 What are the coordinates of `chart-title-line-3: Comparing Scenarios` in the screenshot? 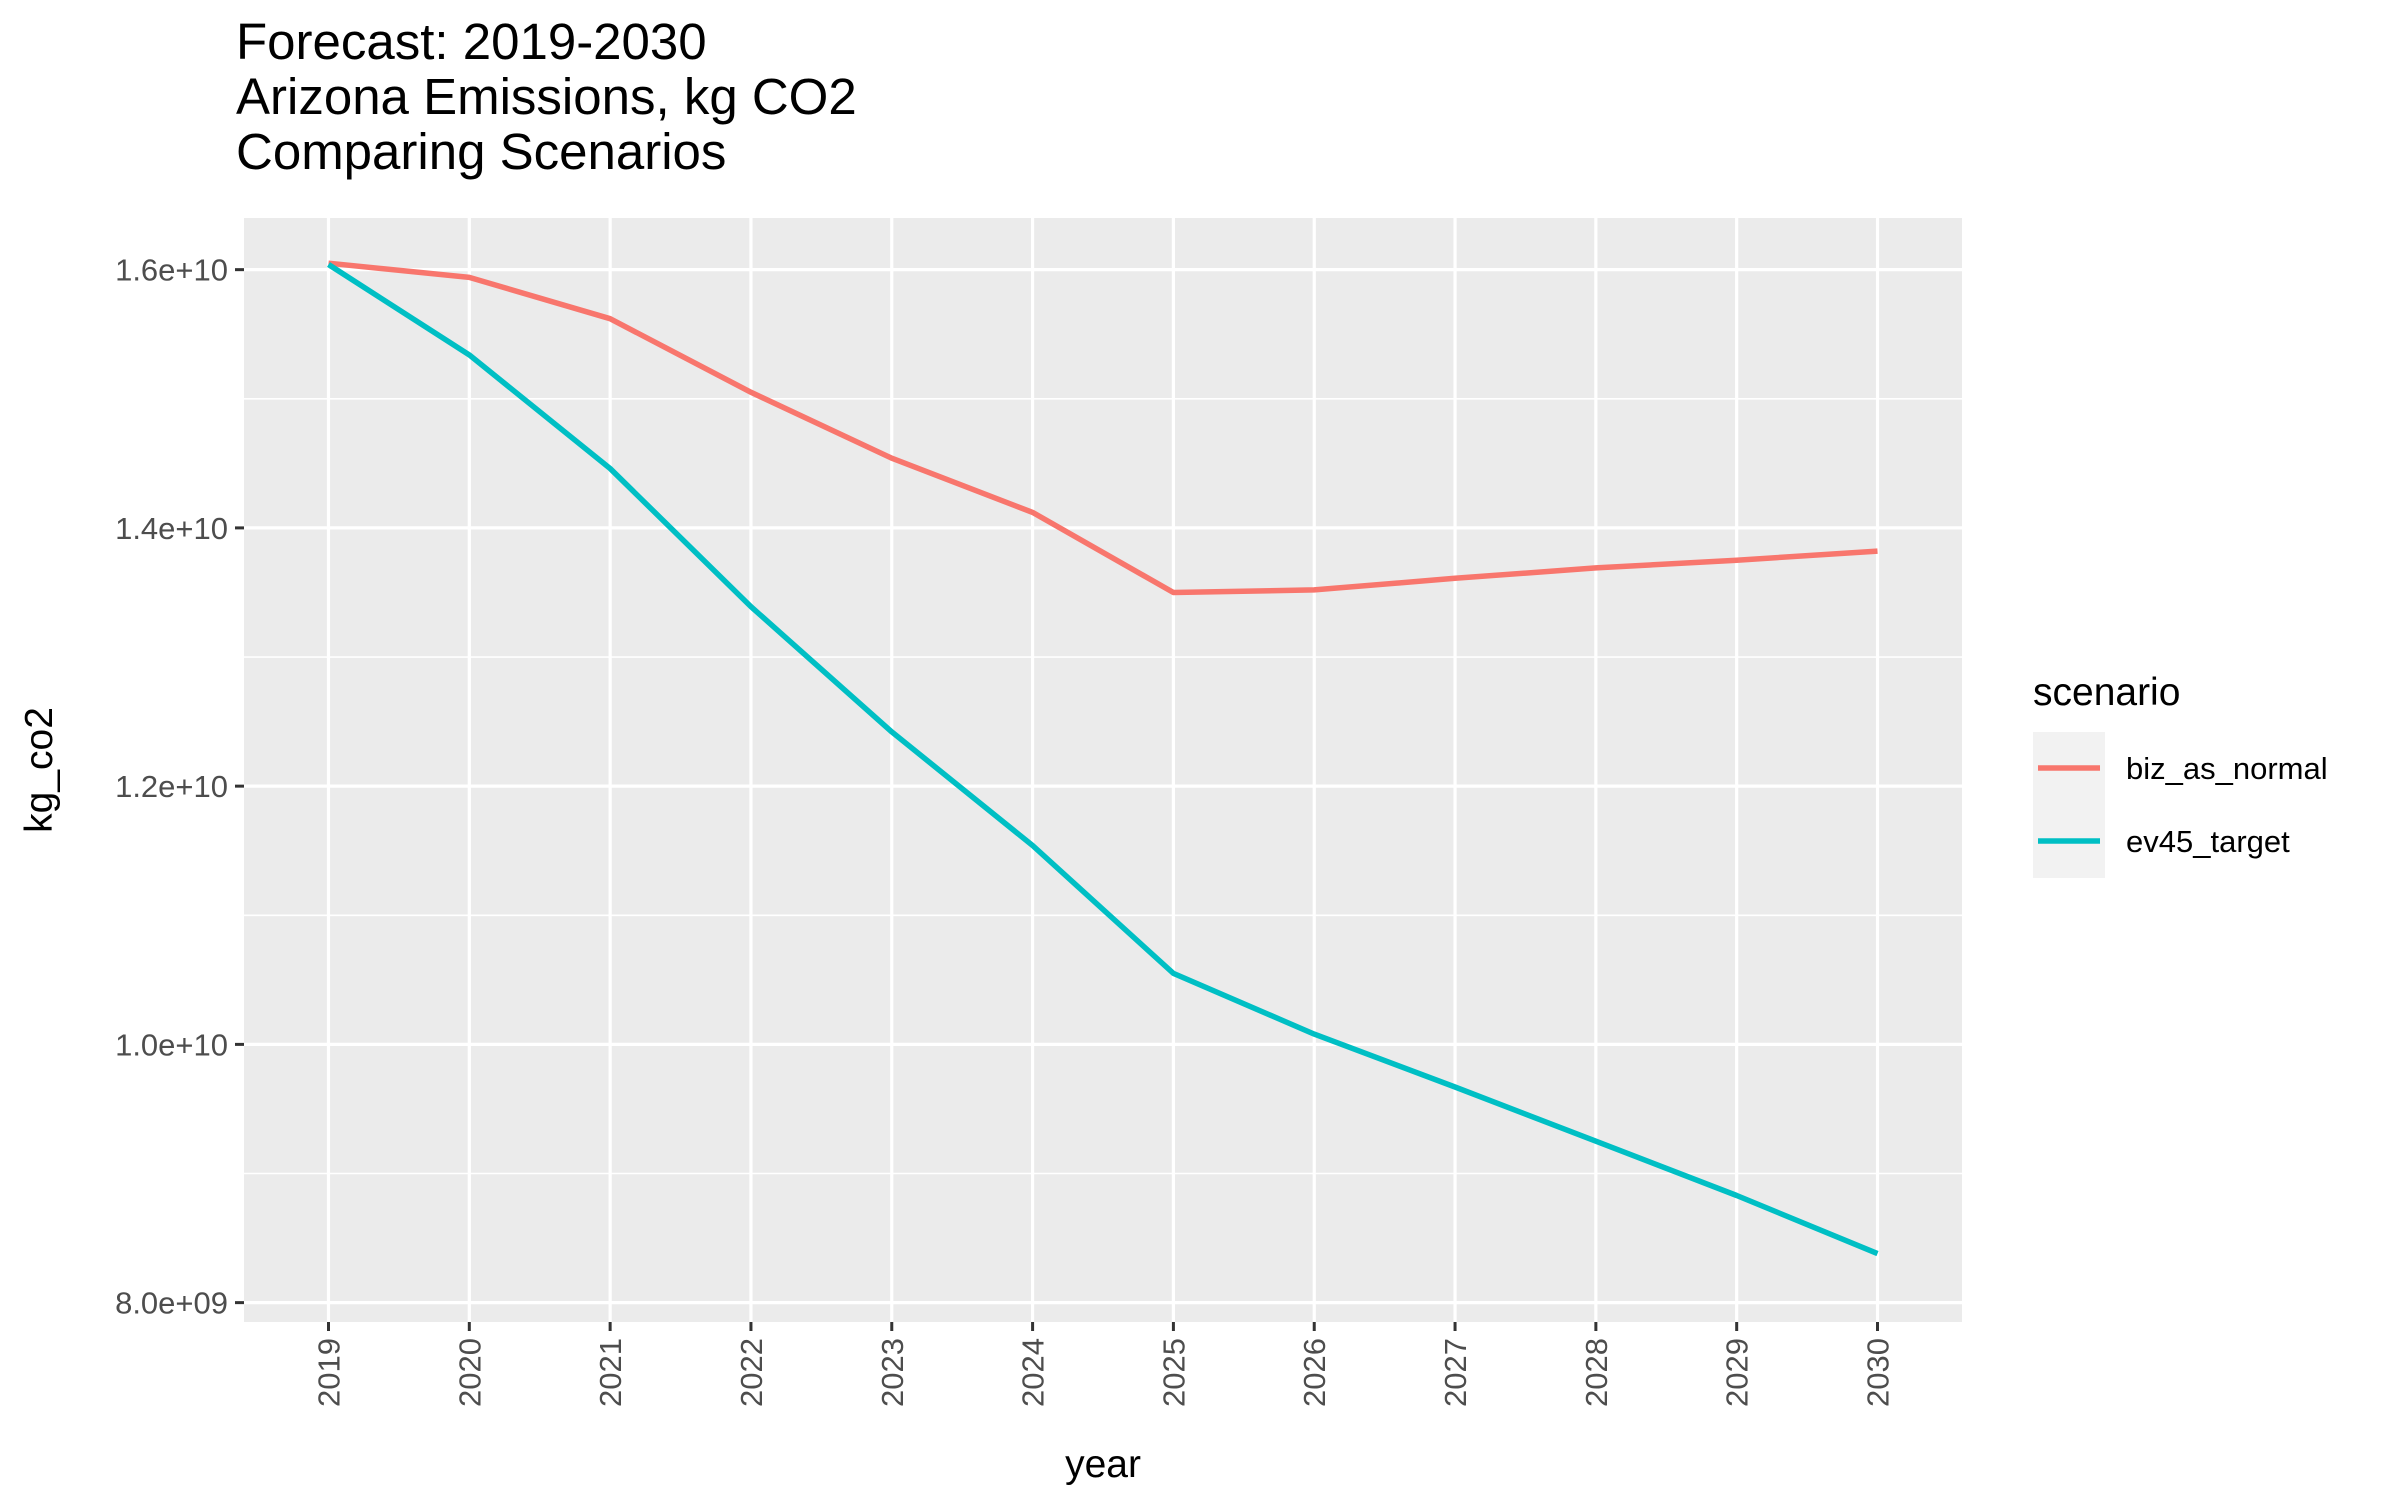 It's located at (481, 151).